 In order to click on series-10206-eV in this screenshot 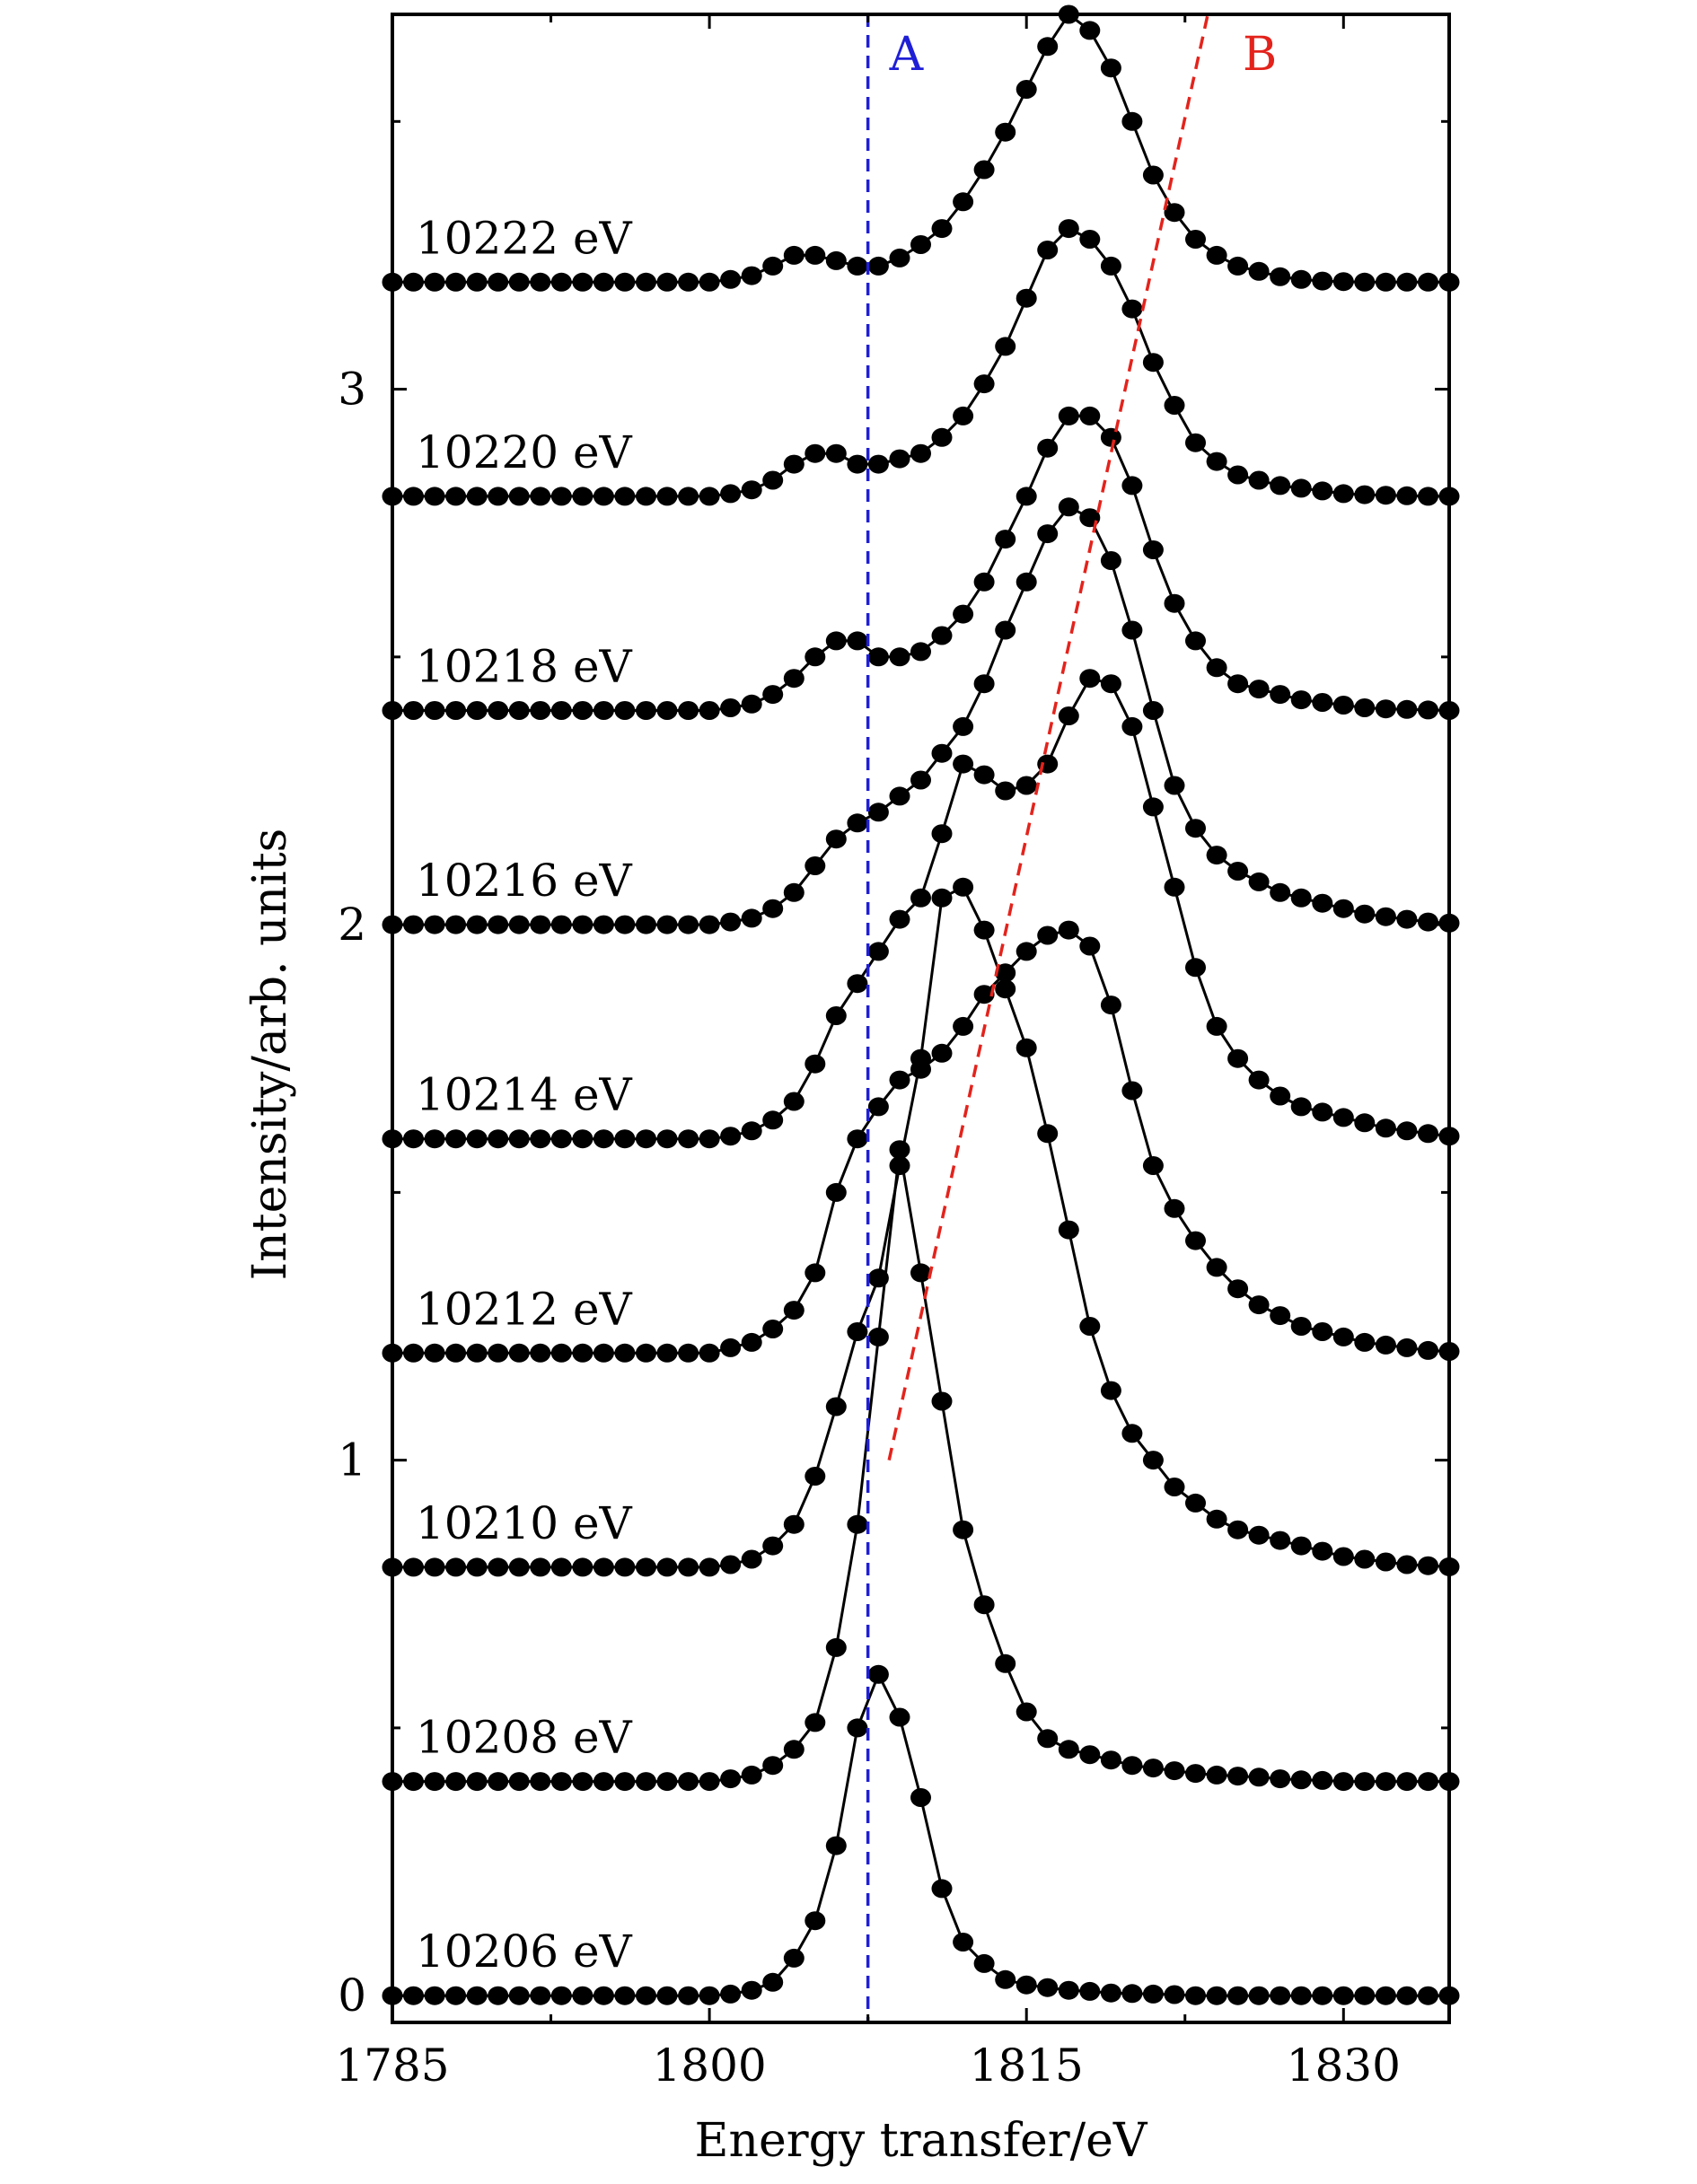, I will do `click(921, 1834)`.